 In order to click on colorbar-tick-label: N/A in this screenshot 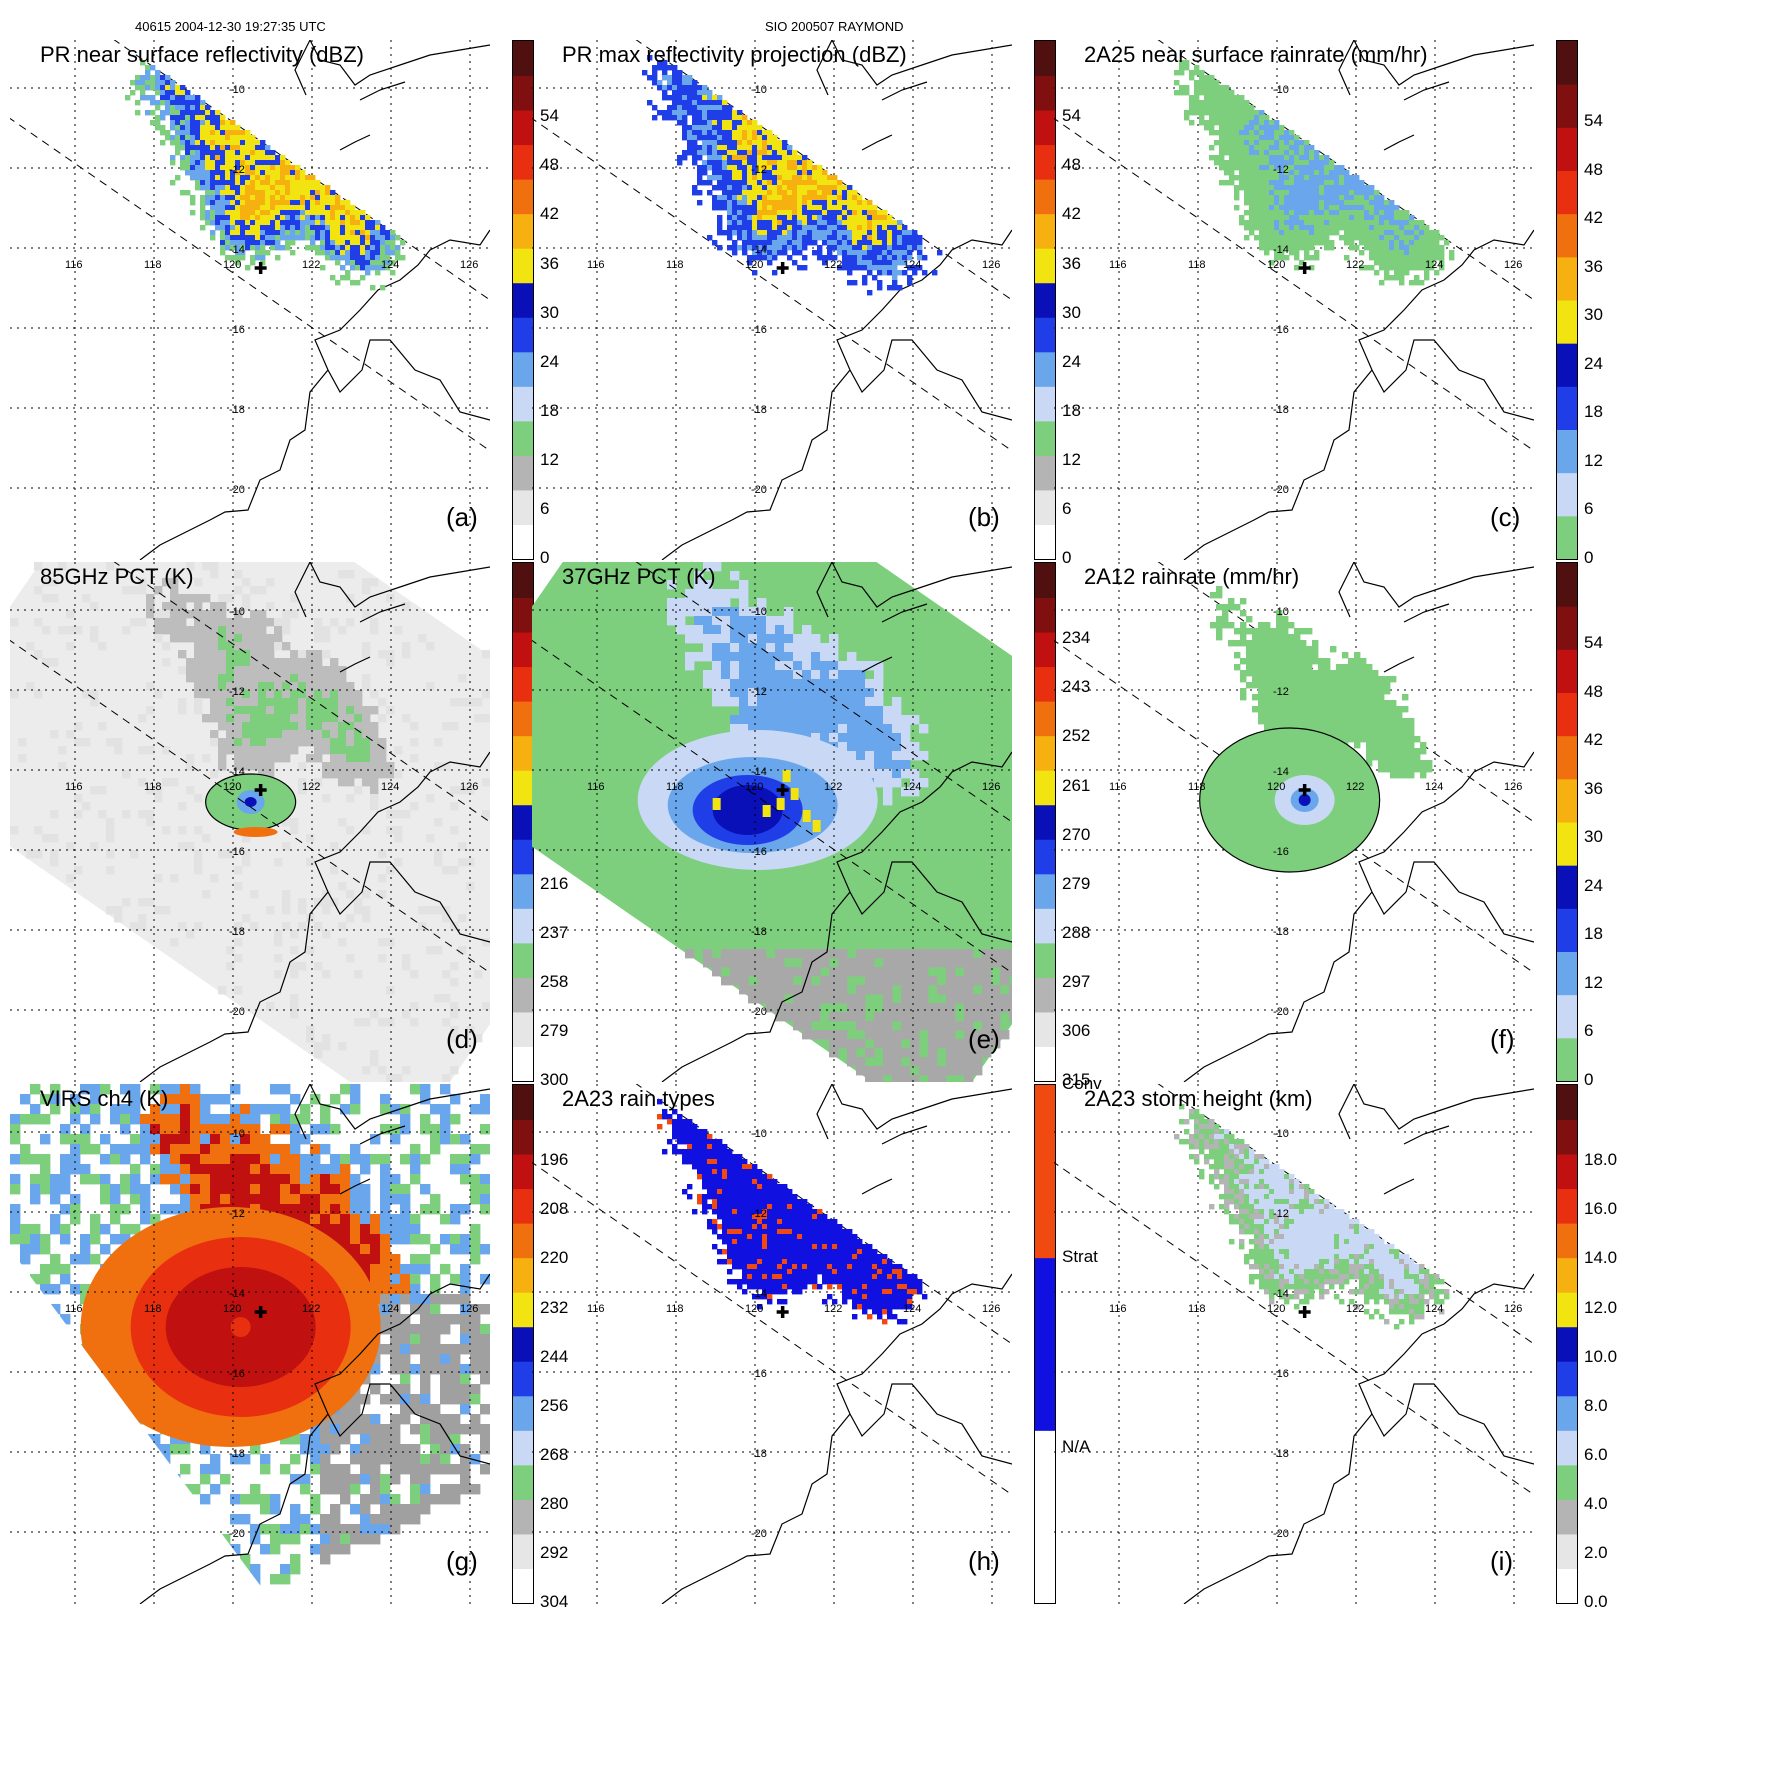, I will do `click(1076, 1446)`.